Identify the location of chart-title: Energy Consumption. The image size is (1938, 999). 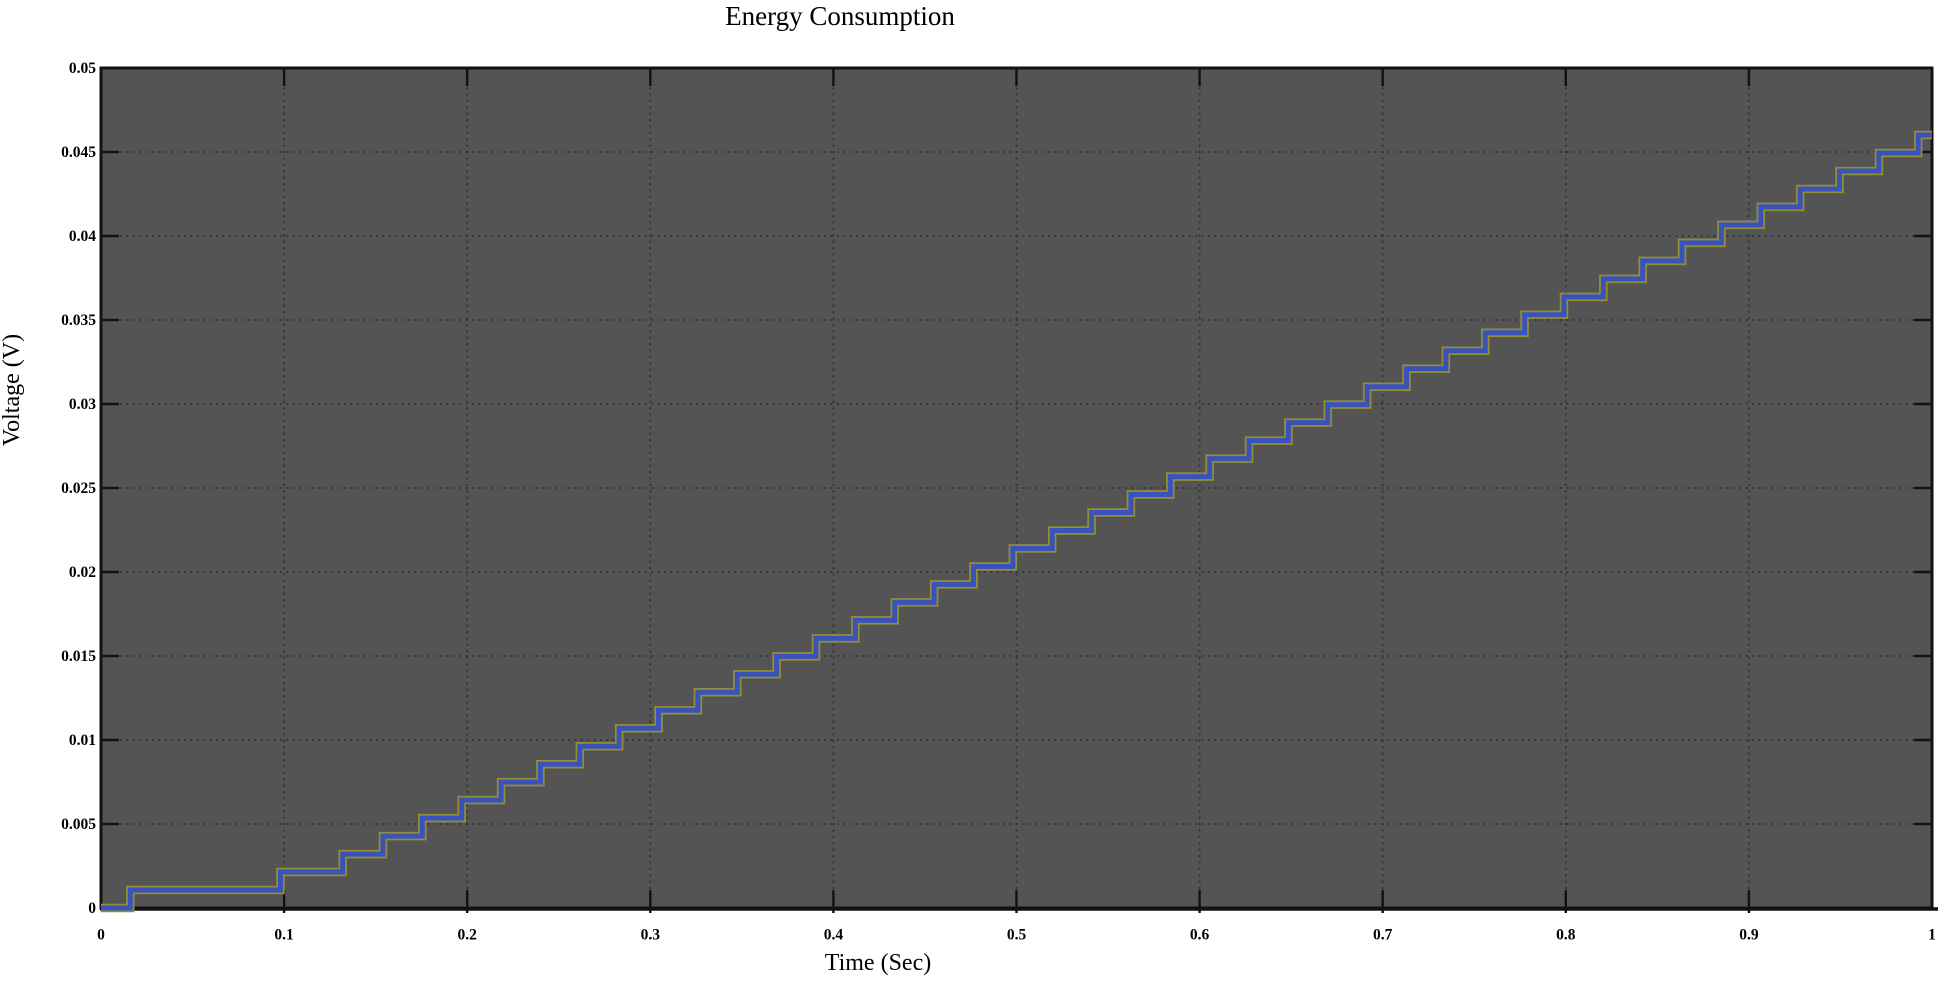
(840, 16).